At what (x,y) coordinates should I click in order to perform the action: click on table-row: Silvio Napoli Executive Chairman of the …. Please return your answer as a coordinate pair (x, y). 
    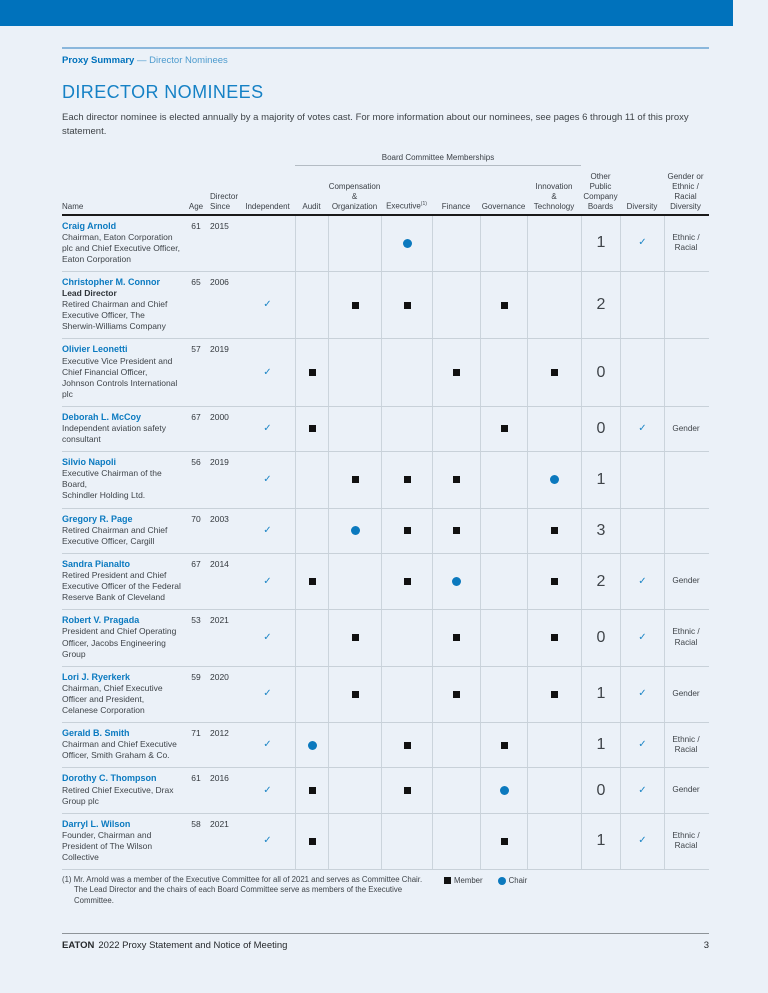
    Looking at the image, I should click on (385, 479).